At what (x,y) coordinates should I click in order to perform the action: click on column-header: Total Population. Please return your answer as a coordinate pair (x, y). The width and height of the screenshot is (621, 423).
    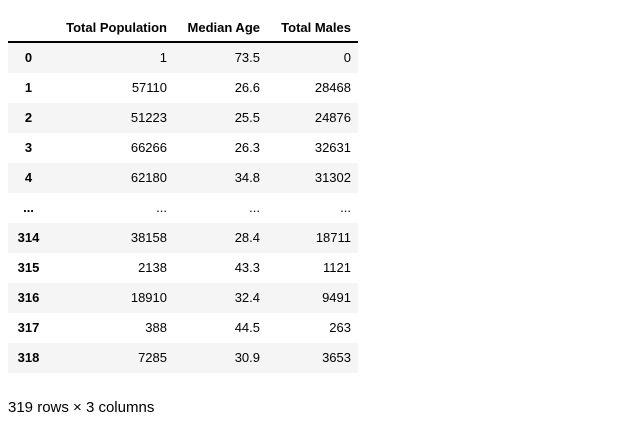
    Looking at the image, I should click on (111, 29).